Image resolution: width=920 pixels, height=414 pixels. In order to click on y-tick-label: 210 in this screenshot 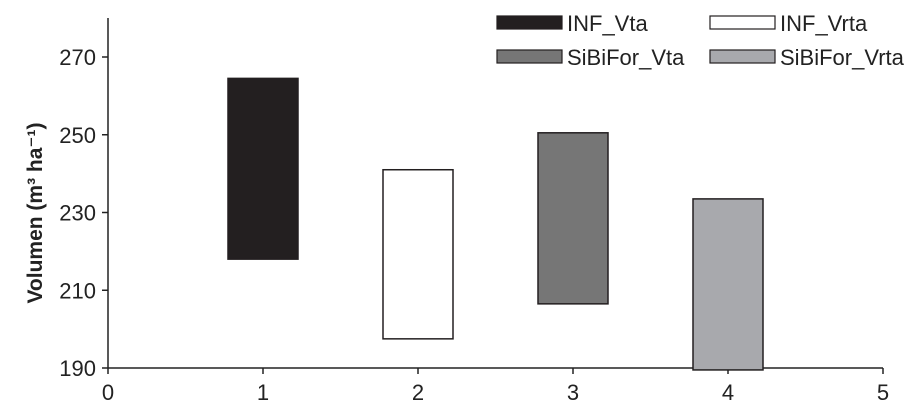, I will do `click(77, 290)`.